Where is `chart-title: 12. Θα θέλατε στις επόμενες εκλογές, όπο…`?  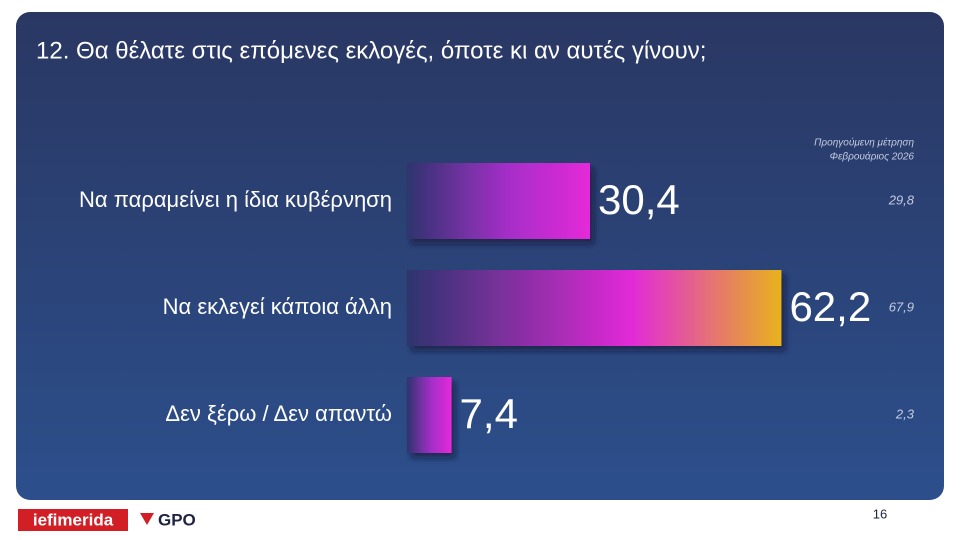
chart-title: 12. Θα θέλατε στις επόμενες εκλογές, όπο… is located at coordinates (371, 50).